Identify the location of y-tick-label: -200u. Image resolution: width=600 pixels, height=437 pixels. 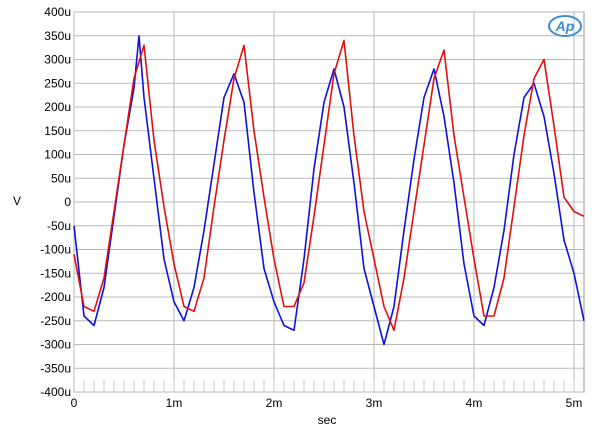
(55, 297).